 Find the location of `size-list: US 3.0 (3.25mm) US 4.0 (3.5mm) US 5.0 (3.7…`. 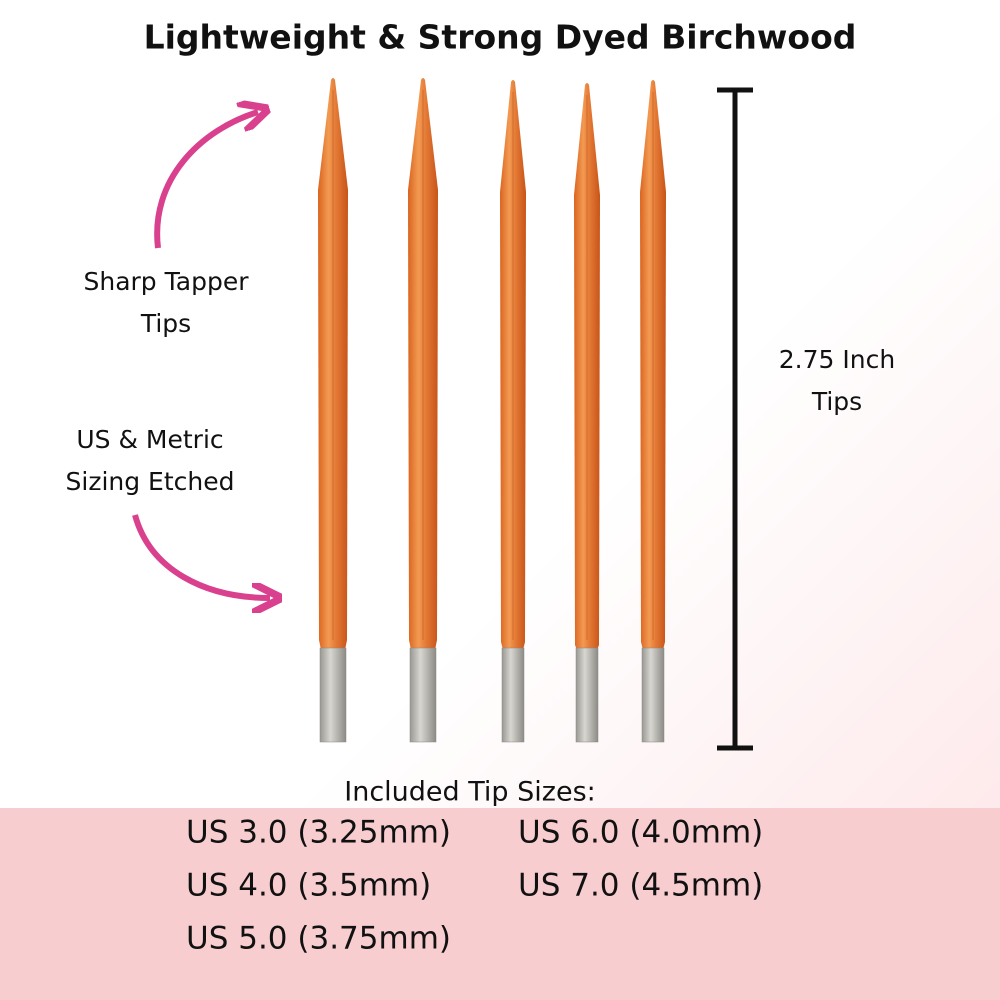

size-list: US 3.0 (3.25mm) US 4.0 (3.5mm) US 5.0 (3.7… is located at coordinates (474, 886).